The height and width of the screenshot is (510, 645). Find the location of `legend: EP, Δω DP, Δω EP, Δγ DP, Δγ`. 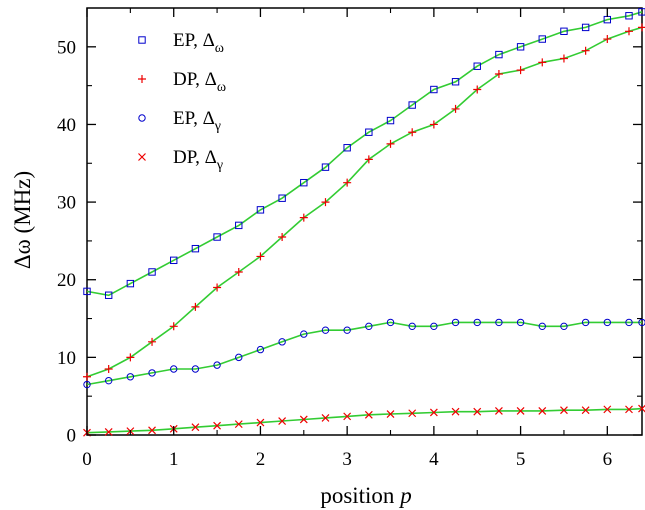

legend: EP, Δω DP, Δω EP, Δγ DP, Δγ is located at coordinates (182, 101).